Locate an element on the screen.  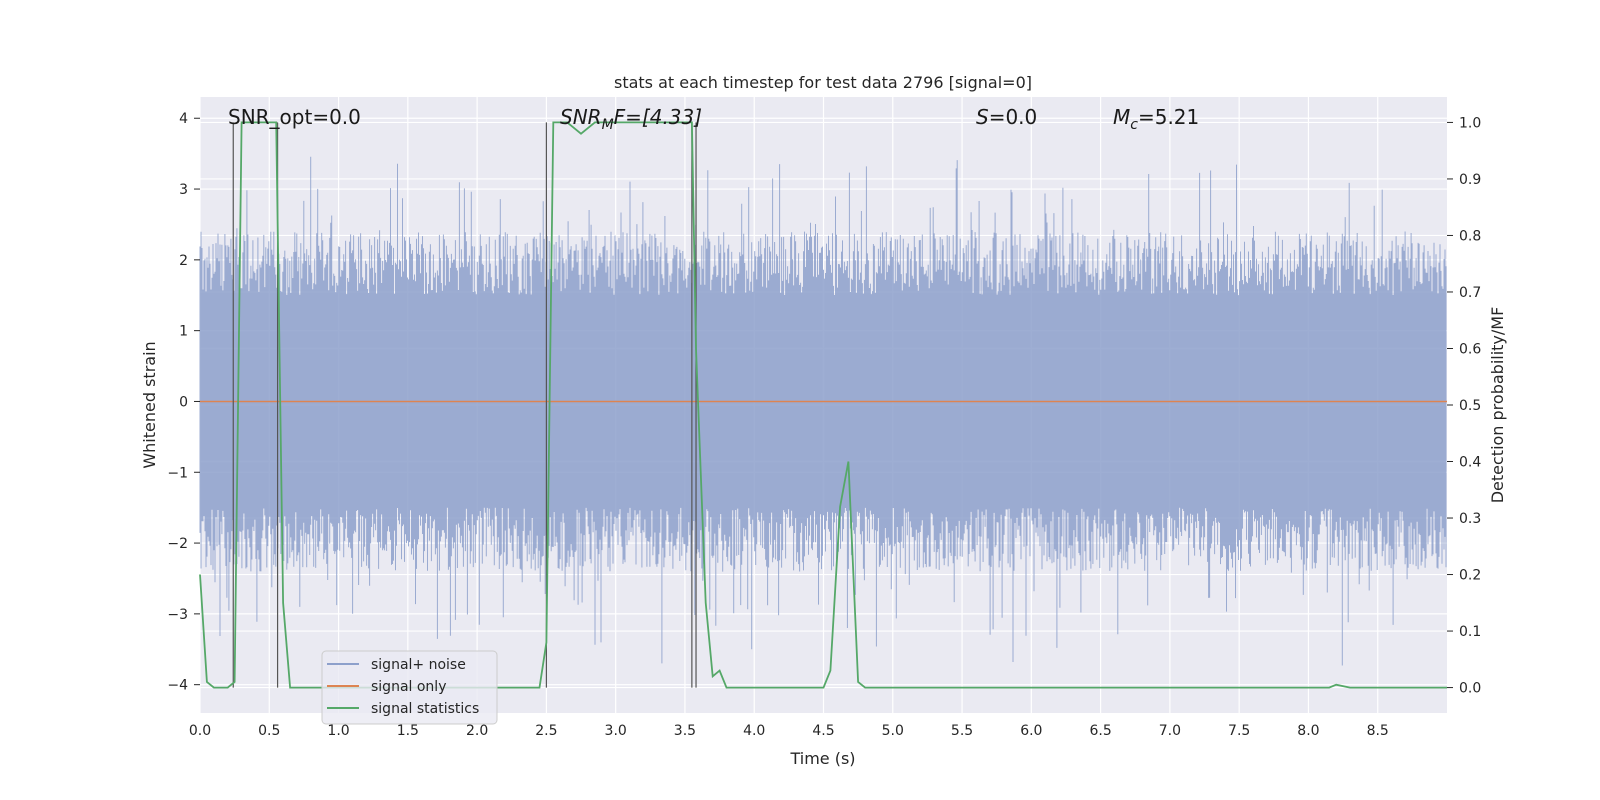
x-tick-label: 8.0 is located at coordinates (1308, 731).